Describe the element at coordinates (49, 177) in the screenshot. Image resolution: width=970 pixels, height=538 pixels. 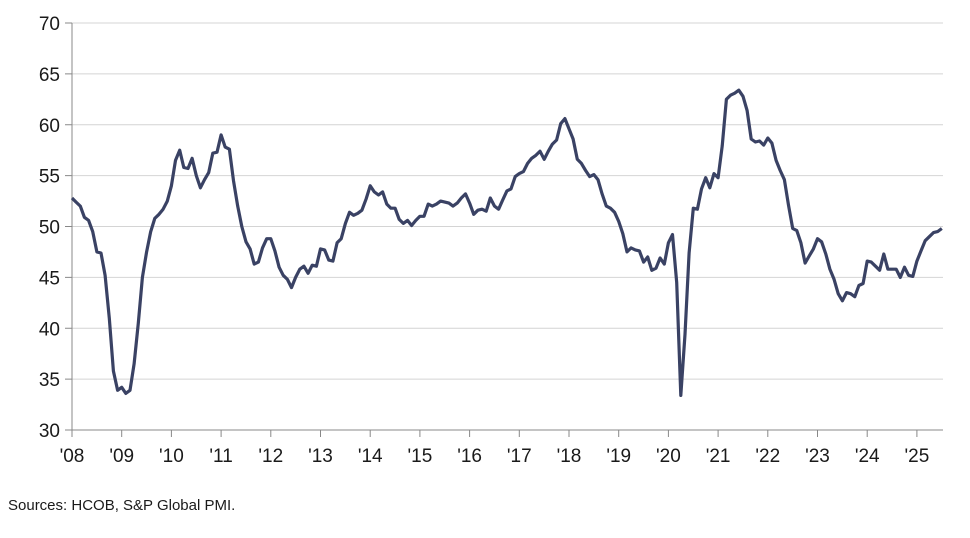
I see `y-tick-label: 55` at that location.